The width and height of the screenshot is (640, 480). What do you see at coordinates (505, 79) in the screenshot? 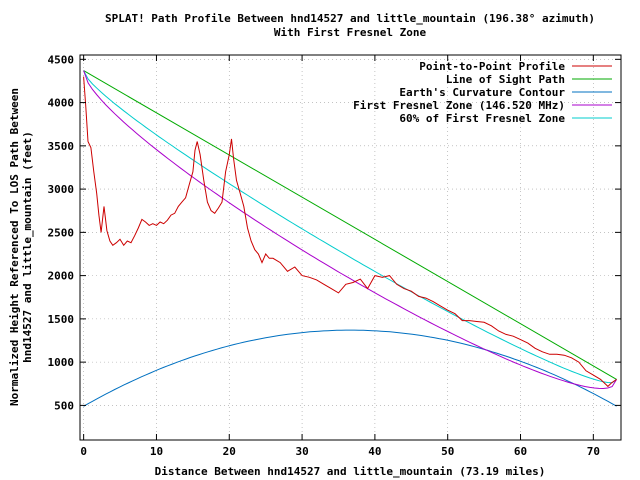
I see `legend-label: Line of Sight Path` at bounding box center [505, 79].